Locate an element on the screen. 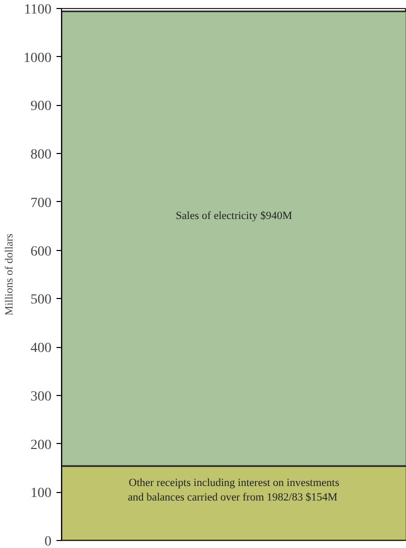  y-tick-label: 800 is located at coordinates (41, 155).